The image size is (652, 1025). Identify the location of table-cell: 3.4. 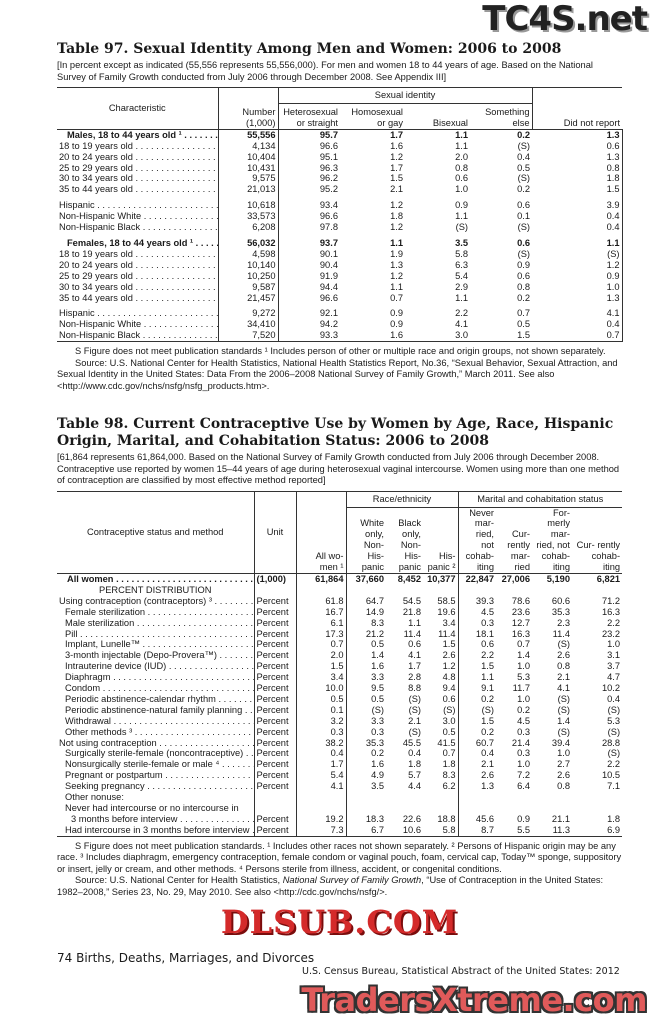
(441, 623).